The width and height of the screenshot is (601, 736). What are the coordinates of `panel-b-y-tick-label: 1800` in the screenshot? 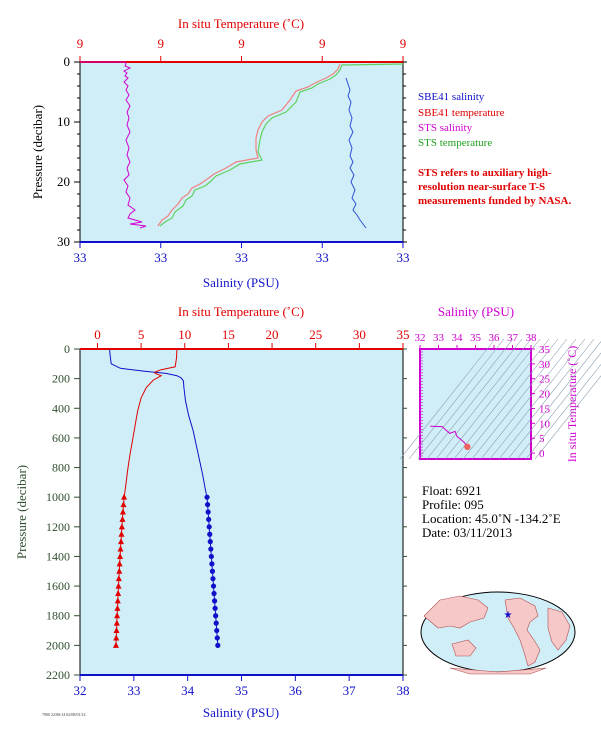 It's located at (58, 616).